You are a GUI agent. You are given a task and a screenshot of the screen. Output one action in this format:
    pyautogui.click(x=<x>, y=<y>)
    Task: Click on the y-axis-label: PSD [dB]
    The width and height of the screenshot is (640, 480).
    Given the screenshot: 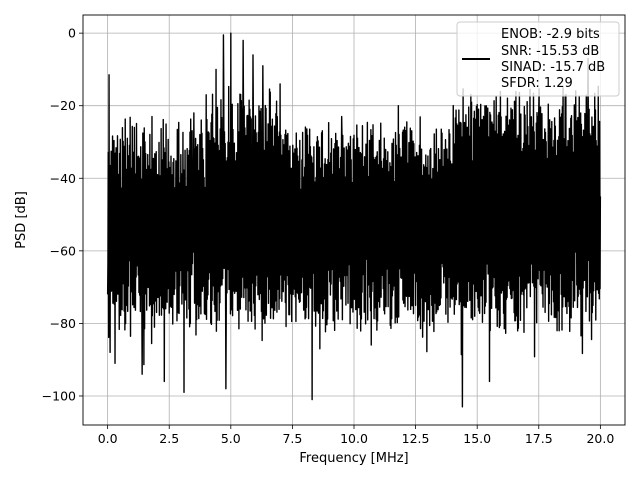 What is the action you would take?
    pyautogui.click(x=21, y=220)
    